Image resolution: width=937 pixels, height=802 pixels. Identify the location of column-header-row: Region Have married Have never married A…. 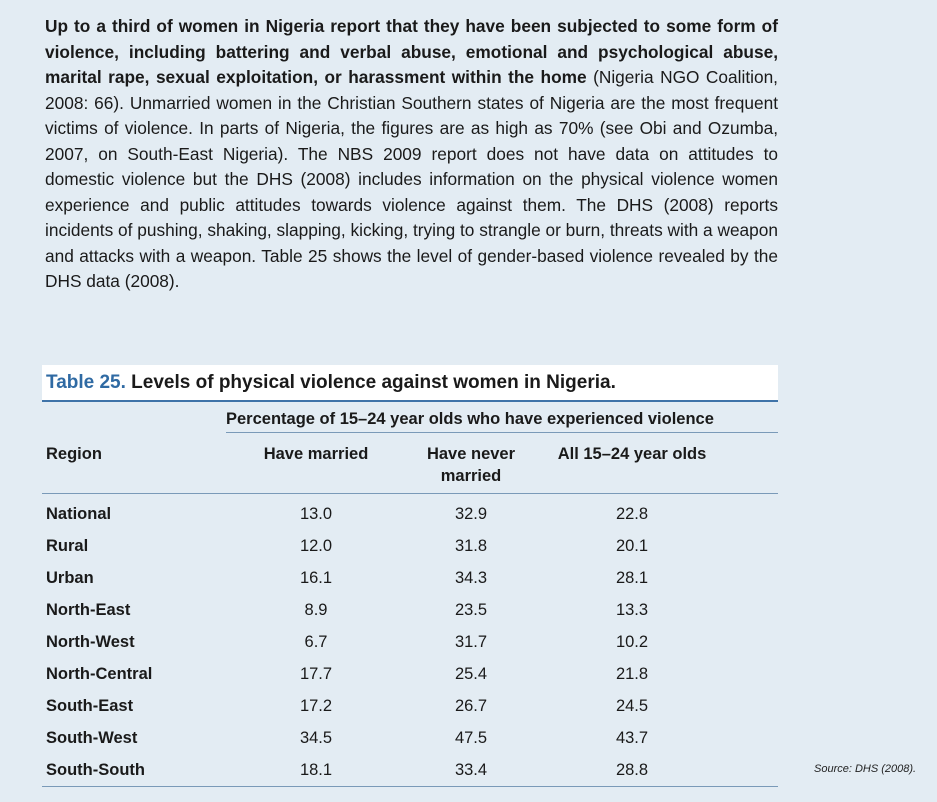
(410, 463).